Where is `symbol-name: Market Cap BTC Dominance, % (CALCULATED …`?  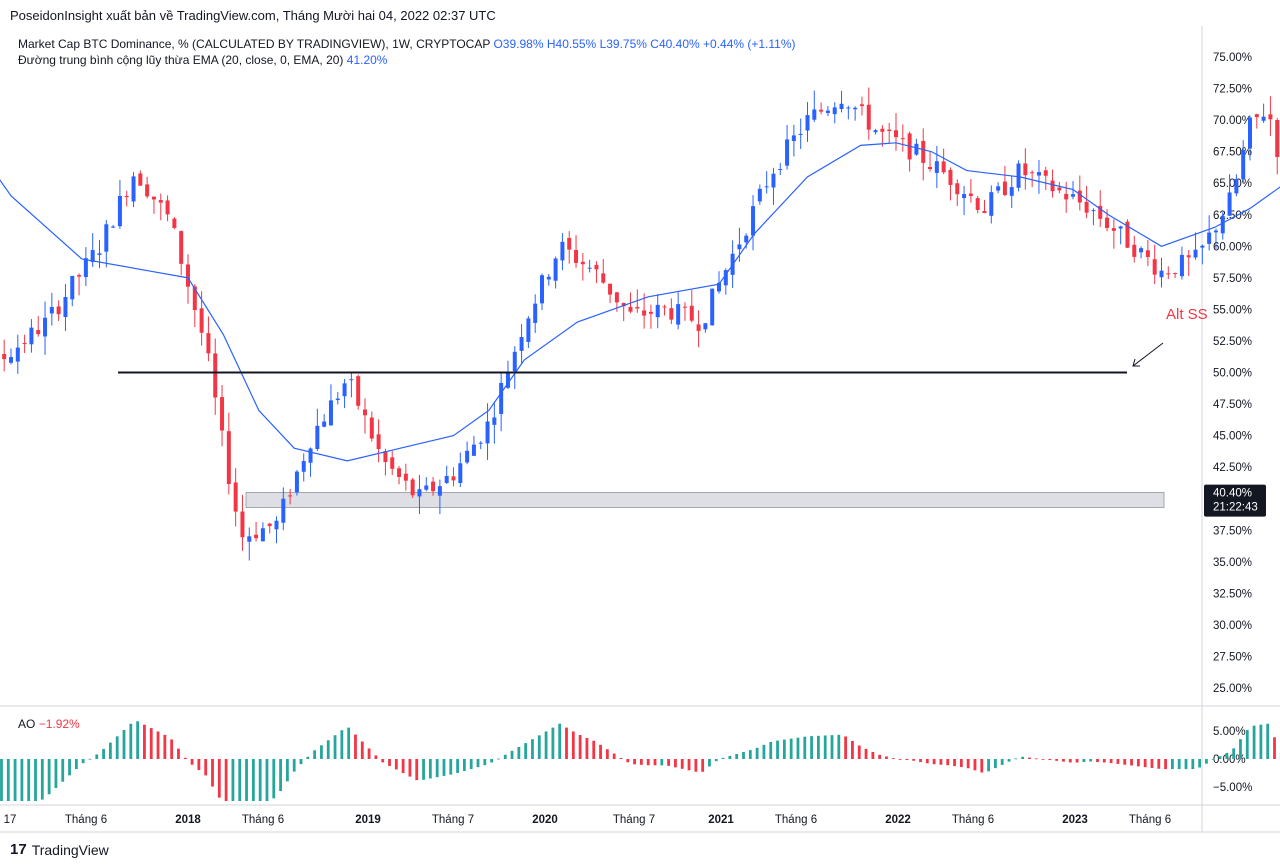 symbol-name: Market Cap BTC Dominance, % (CALCULATED … is located at coordinates (254, 44).